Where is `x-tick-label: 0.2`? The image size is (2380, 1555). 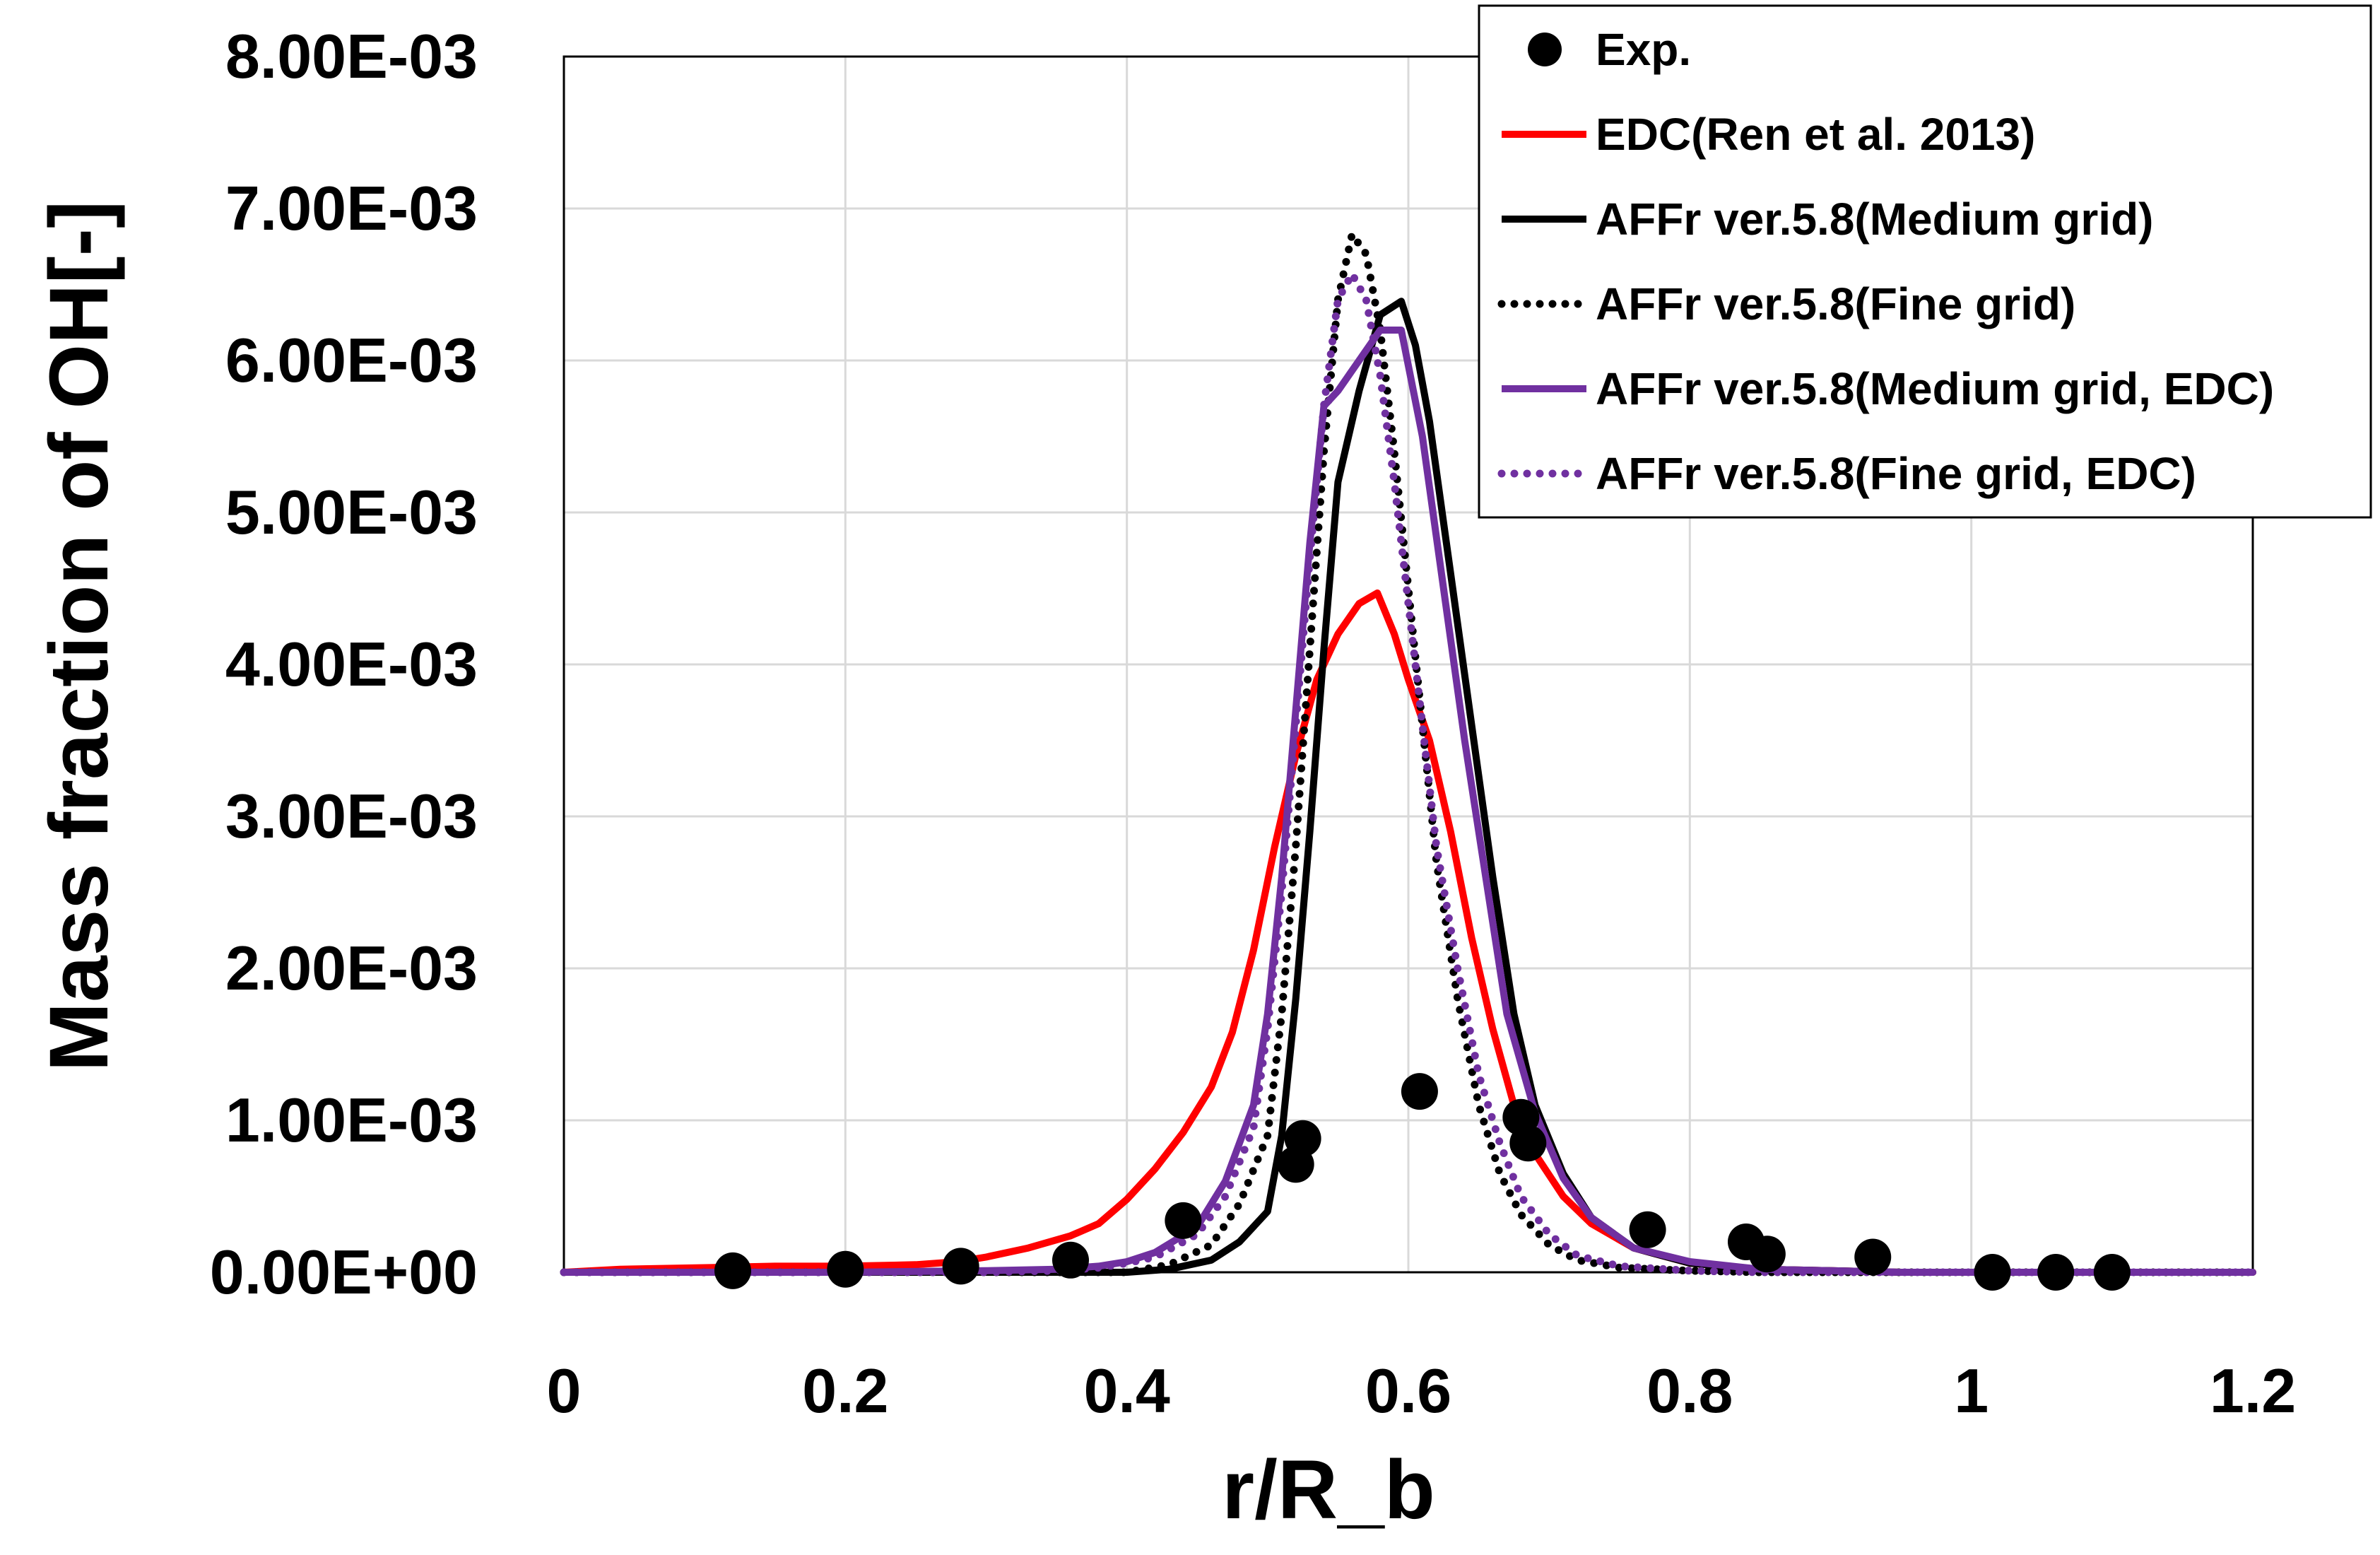
x-tick-label: 0.2 is located at coordinates (845, 1391).